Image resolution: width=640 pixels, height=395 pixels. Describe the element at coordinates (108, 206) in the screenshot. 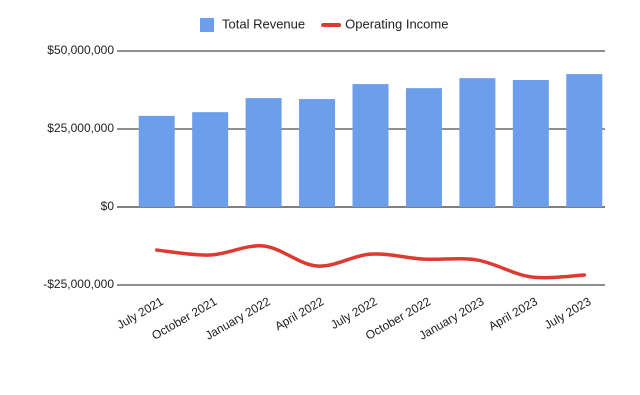

I see `y-tick-label: $0` at that location.